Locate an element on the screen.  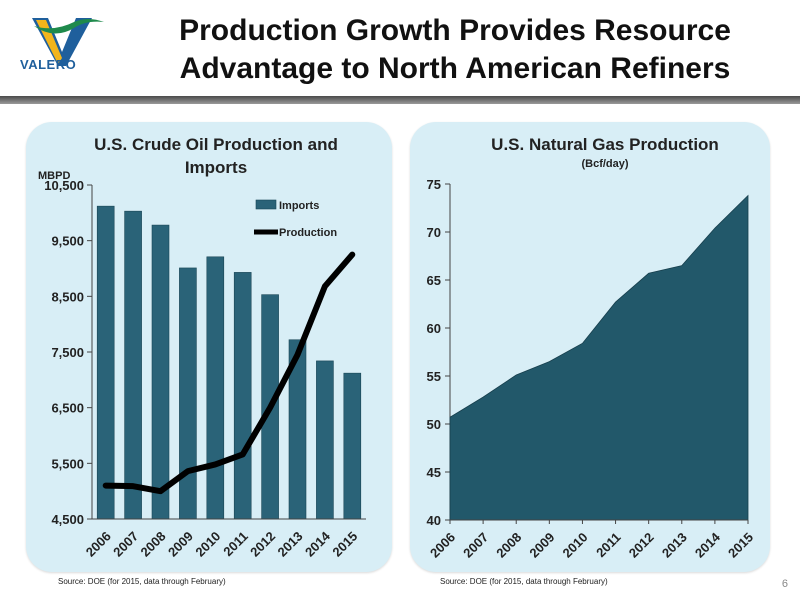
chart-title: U.S. Natural Gas Production is located at coordinates (605, 144).